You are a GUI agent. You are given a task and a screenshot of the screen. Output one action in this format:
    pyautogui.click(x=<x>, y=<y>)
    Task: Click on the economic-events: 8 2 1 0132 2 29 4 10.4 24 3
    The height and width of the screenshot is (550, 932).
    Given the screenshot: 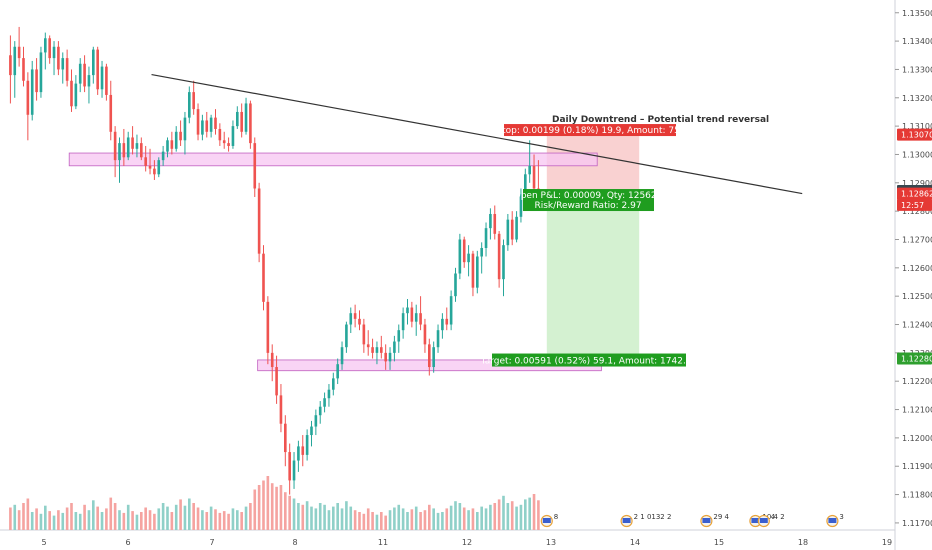 What is the action you would take?
    pyautogui.click(x=692, y=520)
    